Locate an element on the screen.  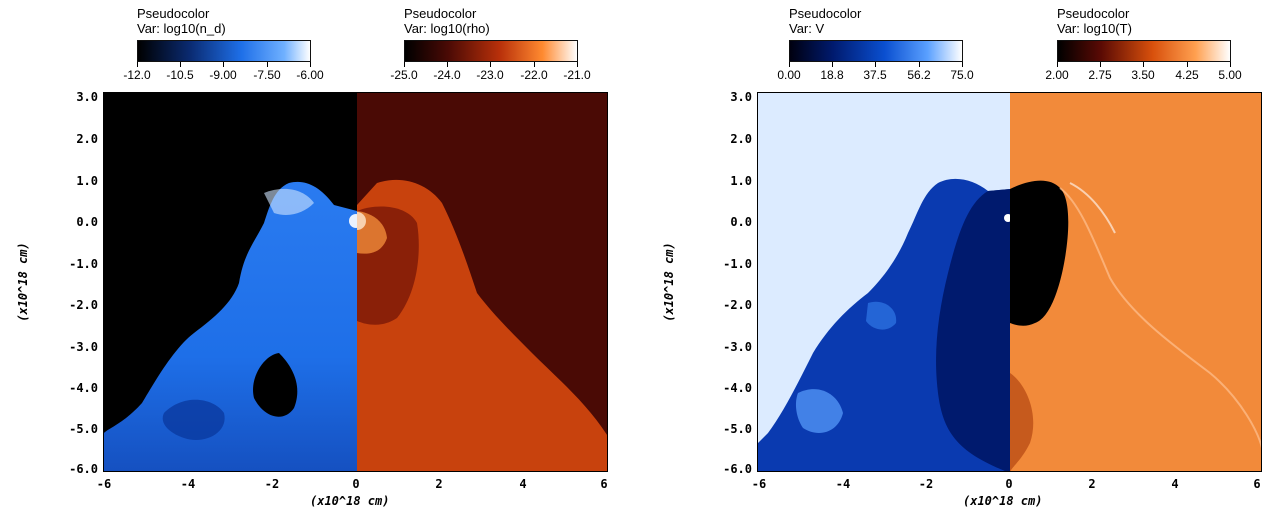
legend-density-tick: -9.00 is located at coordinates (223, 75).